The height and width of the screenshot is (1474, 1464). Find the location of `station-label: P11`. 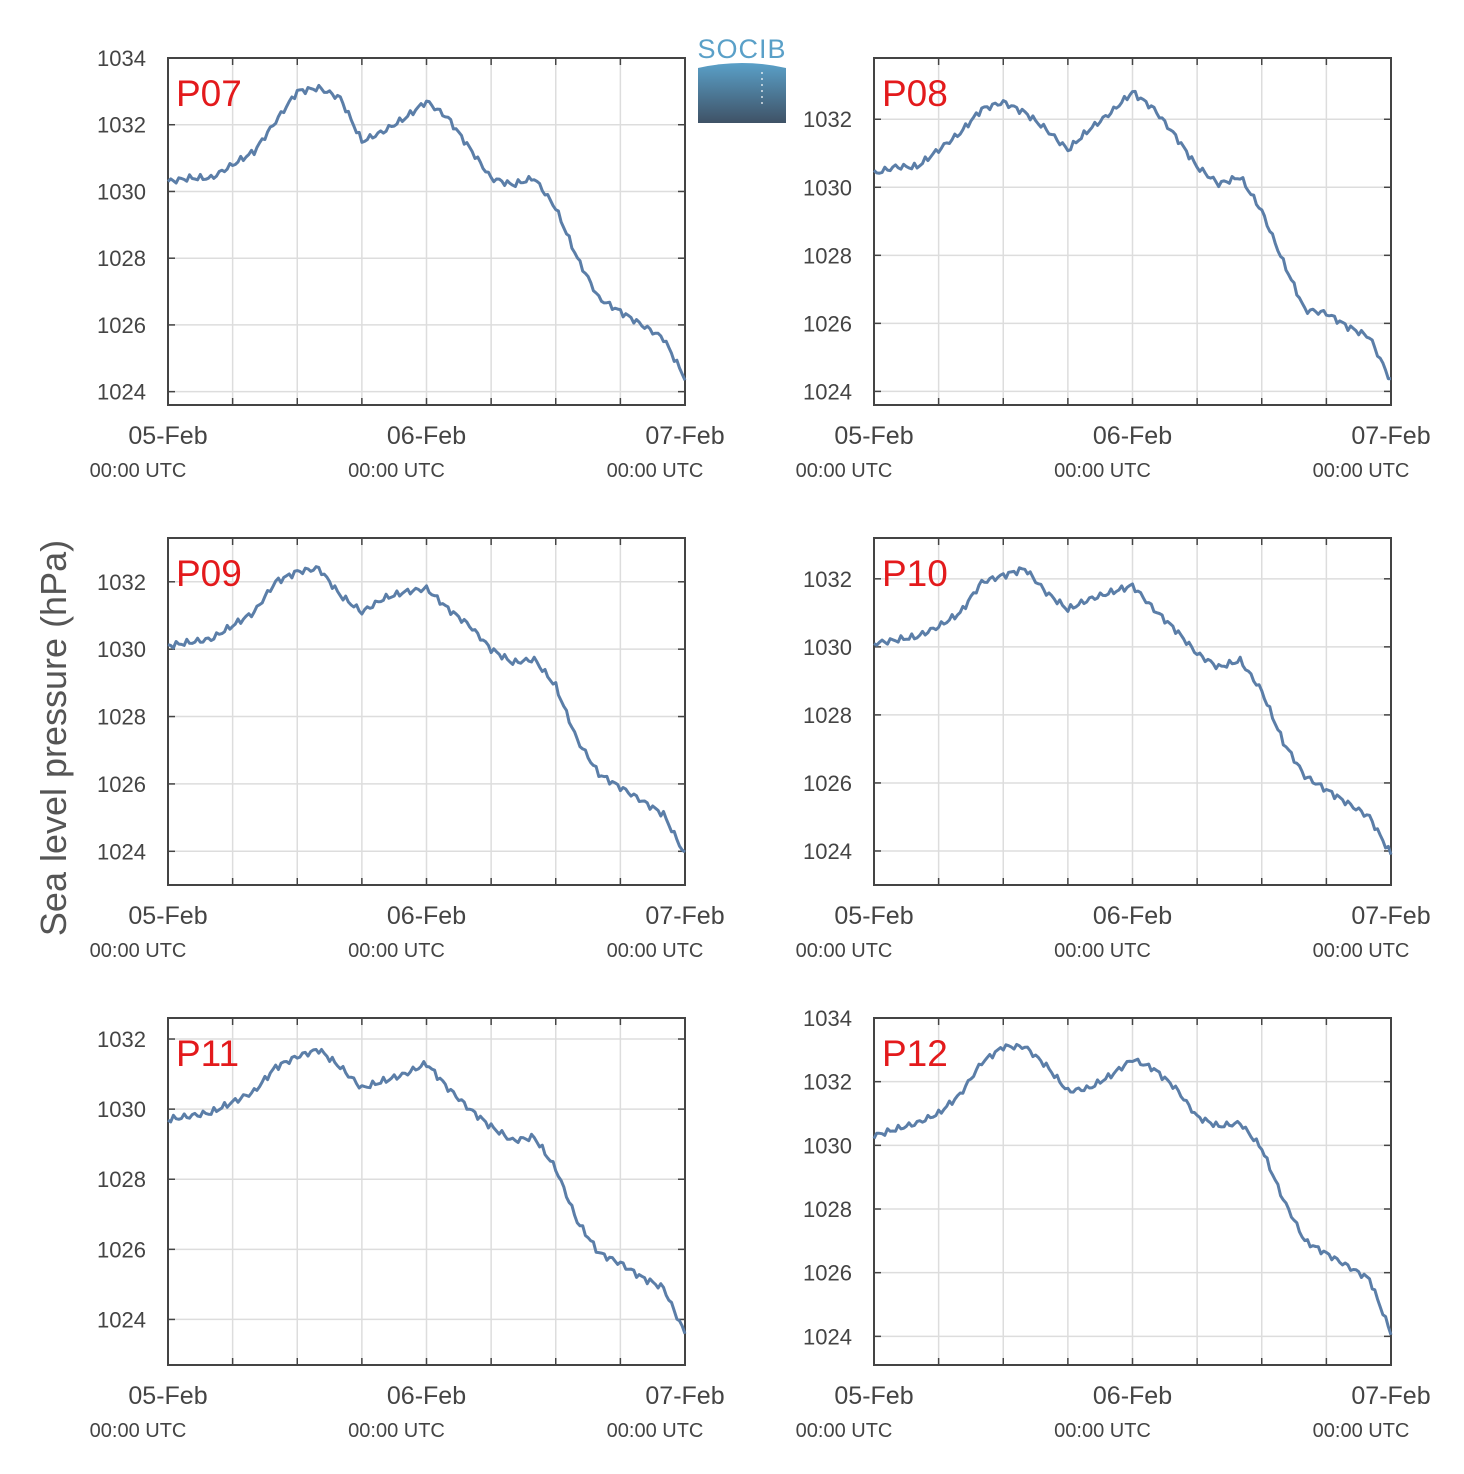

station-label: P11 is located at coordinates (207, 1053).